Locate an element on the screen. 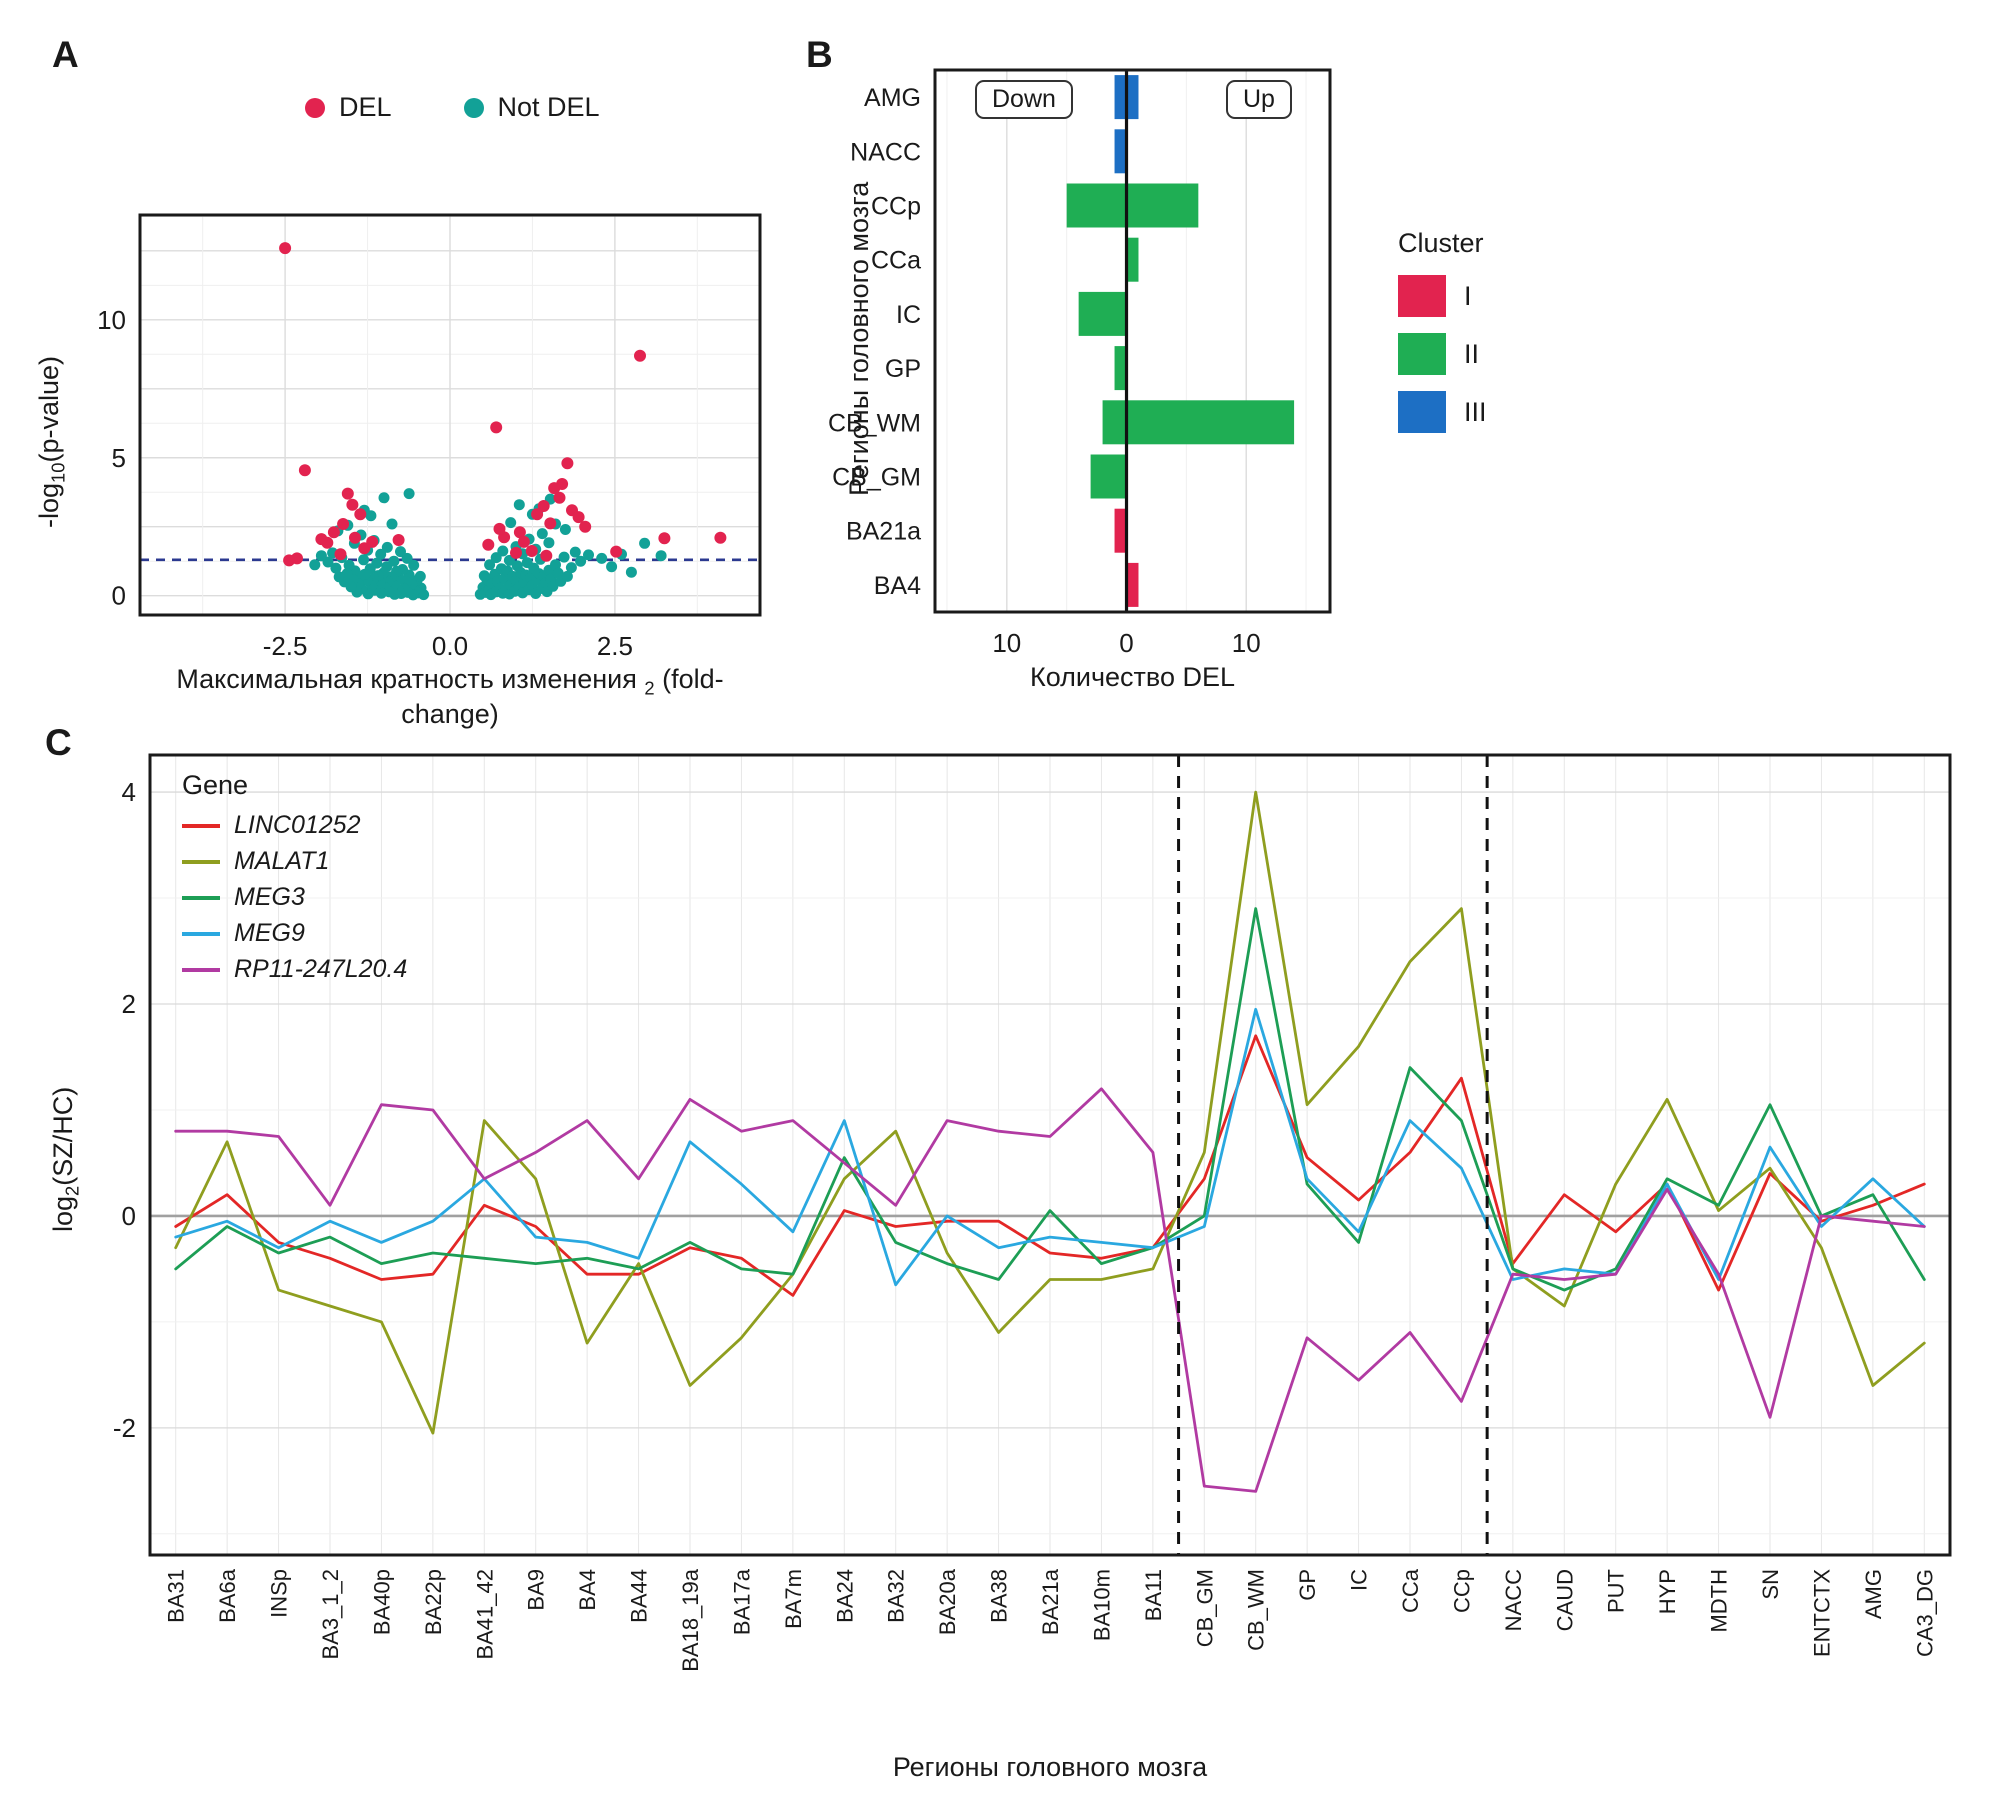 This screenshot has width=2006, height=1814. category-label: CCa is located at coordinates (896, 261).